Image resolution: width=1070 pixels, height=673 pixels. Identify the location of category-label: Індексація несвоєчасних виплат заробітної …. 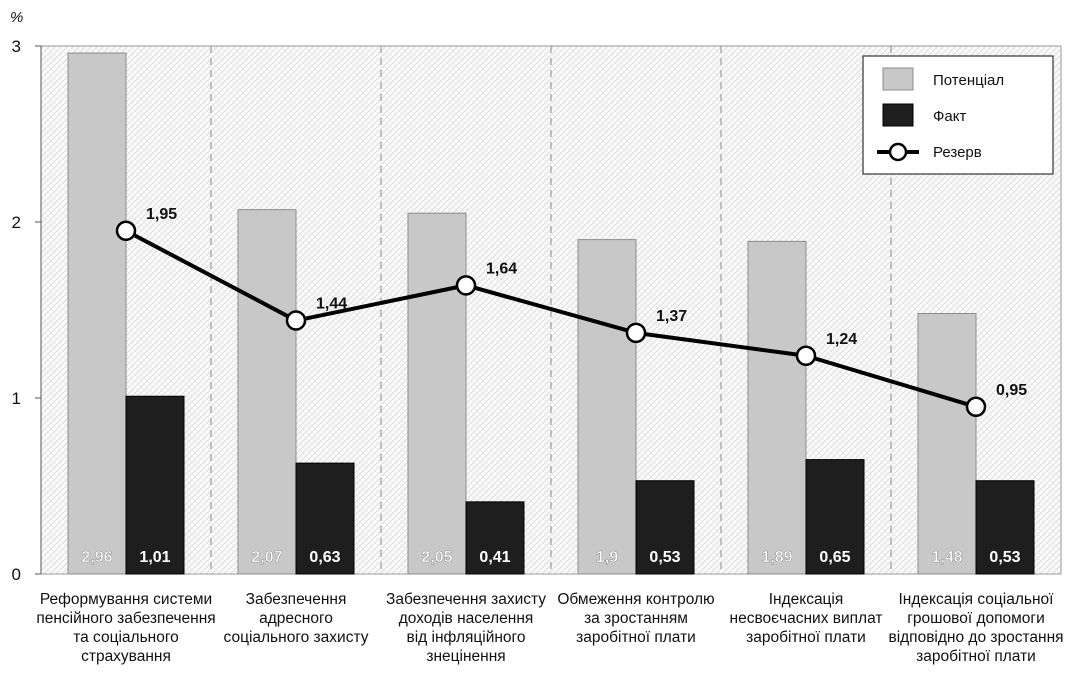
(806, 618).